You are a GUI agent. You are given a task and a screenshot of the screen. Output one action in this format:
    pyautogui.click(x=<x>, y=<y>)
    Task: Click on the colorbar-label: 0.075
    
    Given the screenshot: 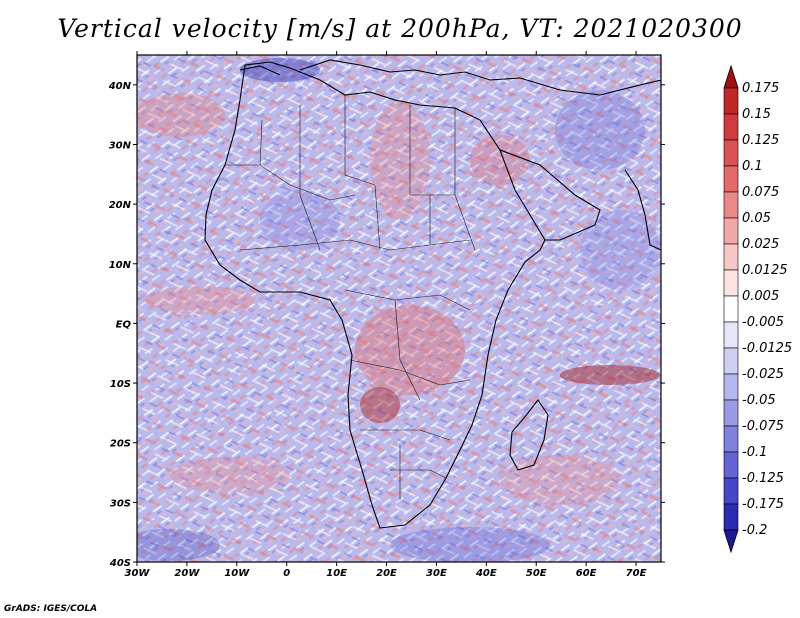 What is the action you would take?
    pyautogui.click(x=760, y=192)
    